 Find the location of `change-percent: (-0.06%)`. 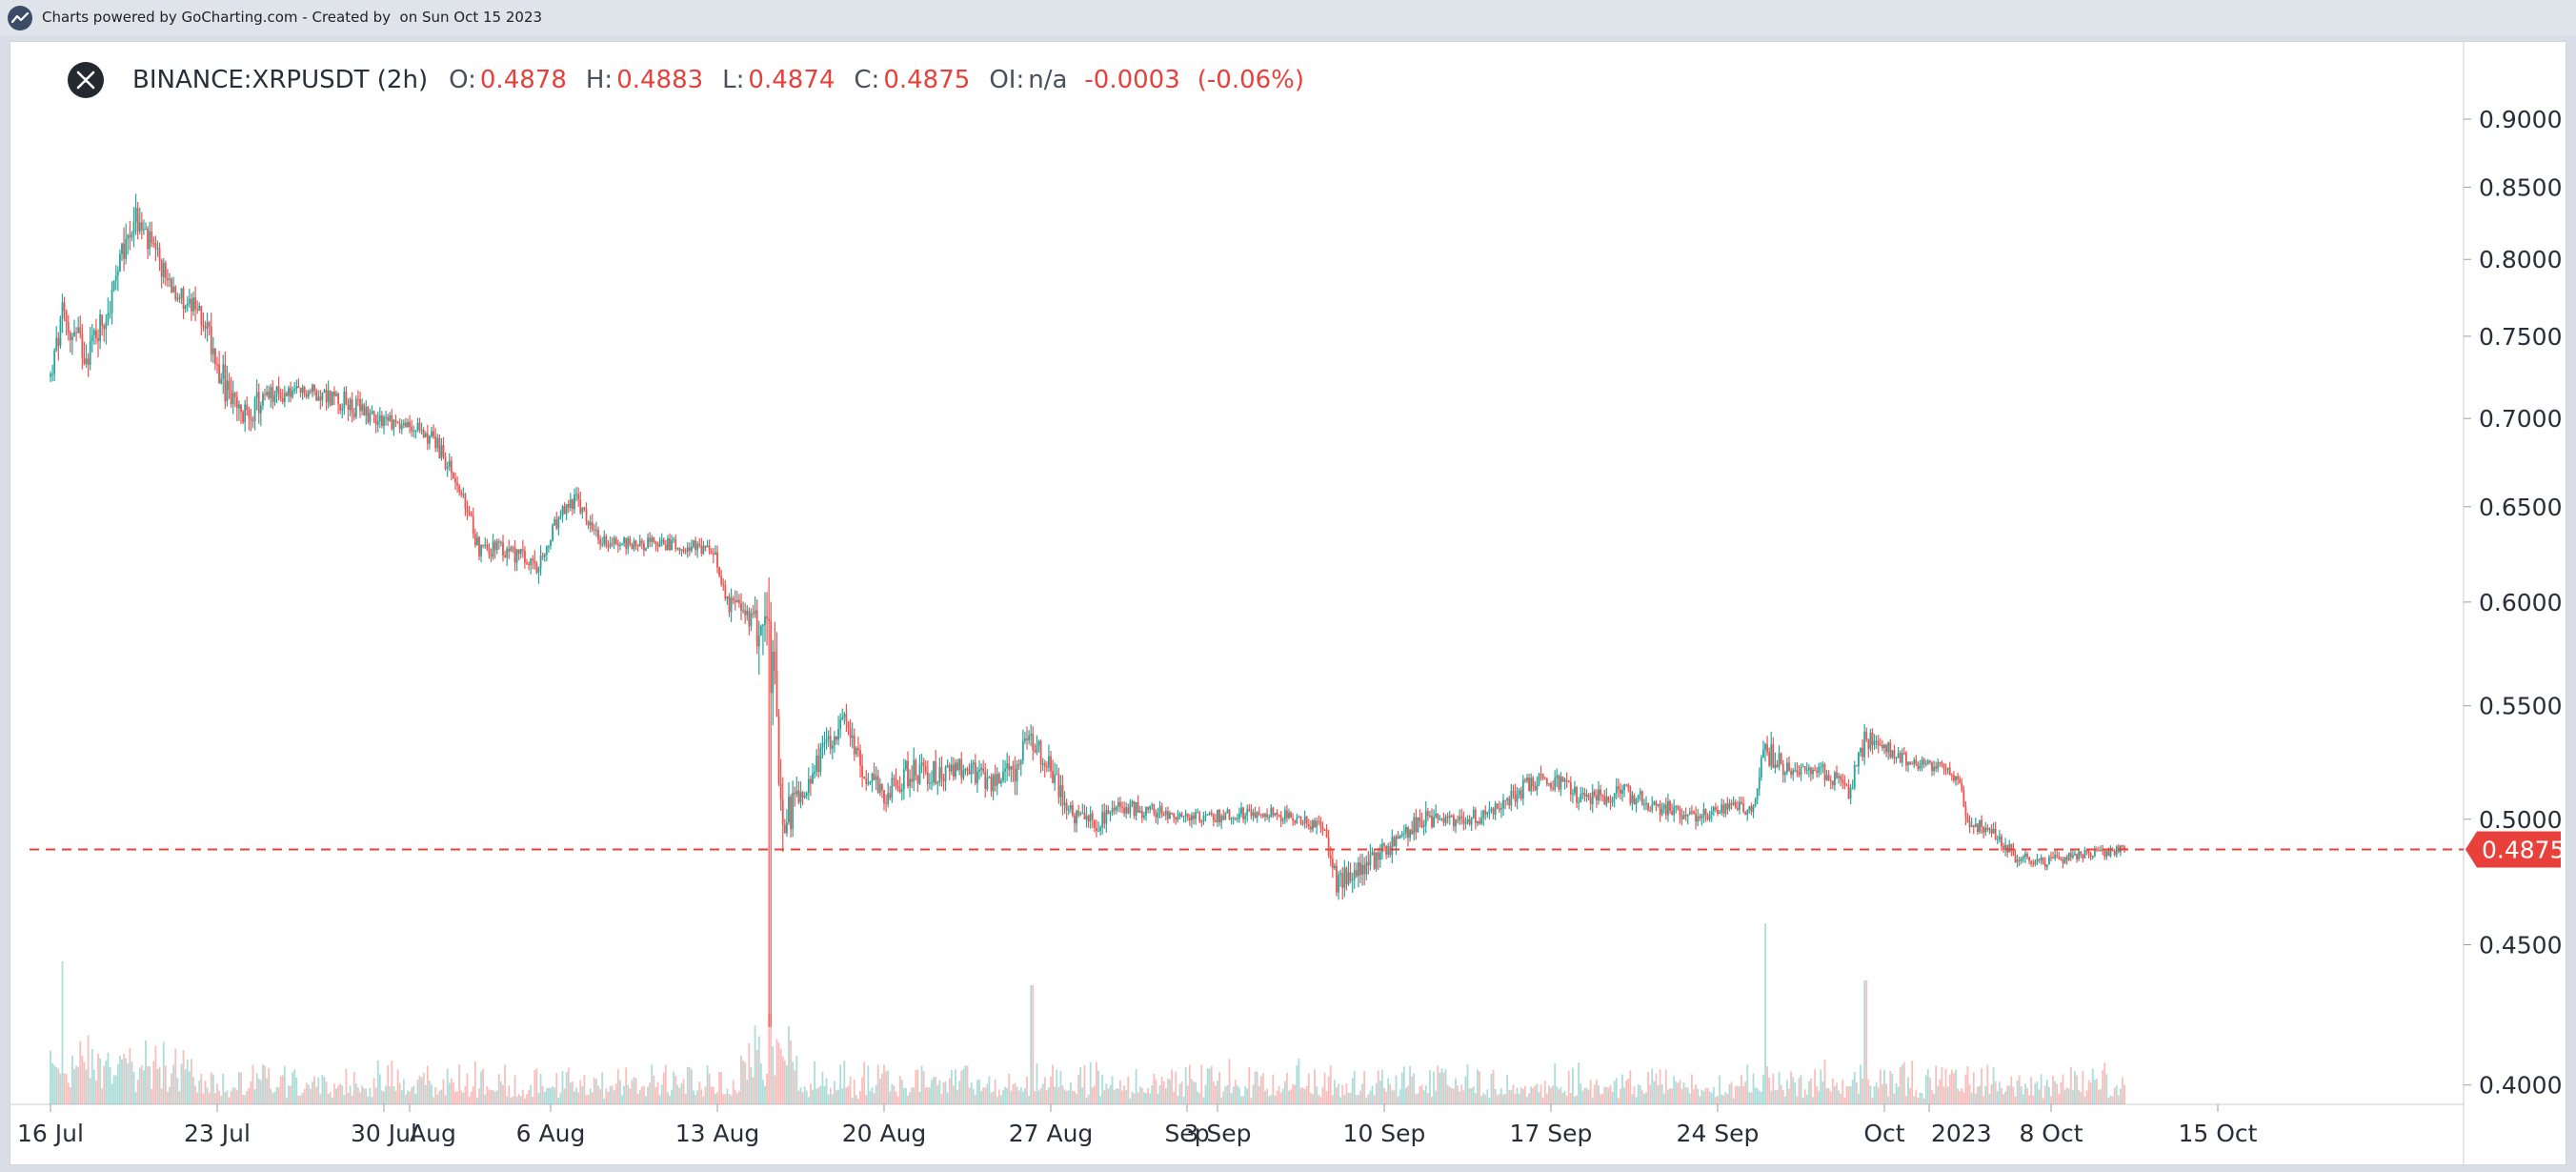

change-percent: (-0.06%) is located at coordinates (1251, 80).